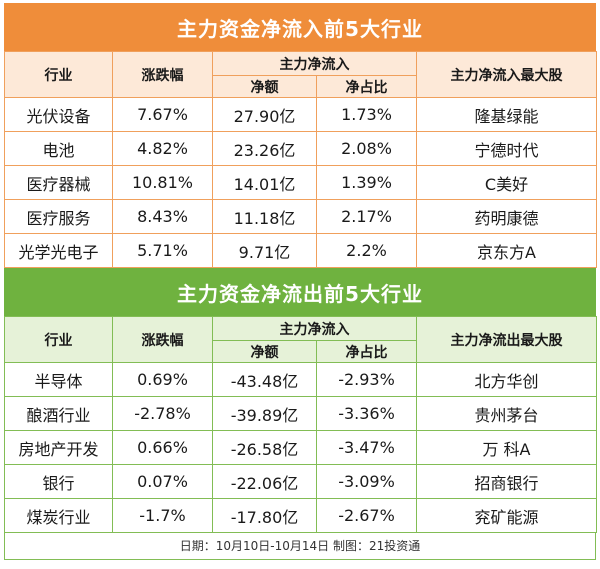 This screenshot has height=569, width=600. I want to click on table-row: 房地产开发 0.66% -26.58亿 -3.47% 万 科A, so click(300, 447).